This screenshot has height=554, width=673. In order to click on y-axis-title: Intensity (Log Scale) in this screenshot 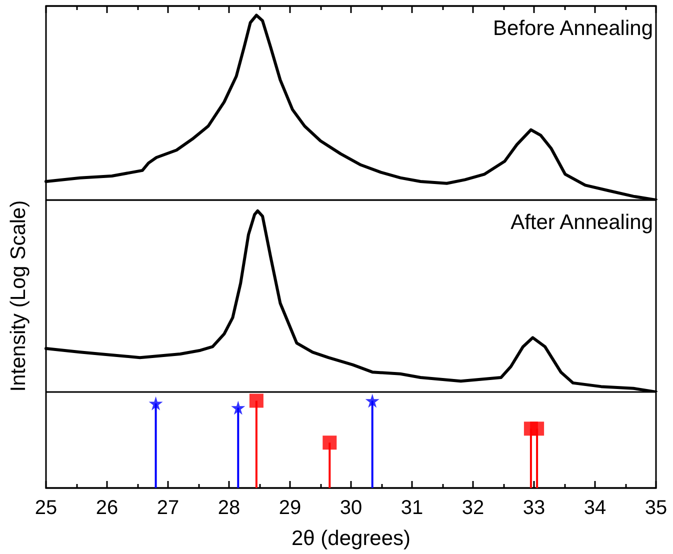, I will do `click(18, 296)`.